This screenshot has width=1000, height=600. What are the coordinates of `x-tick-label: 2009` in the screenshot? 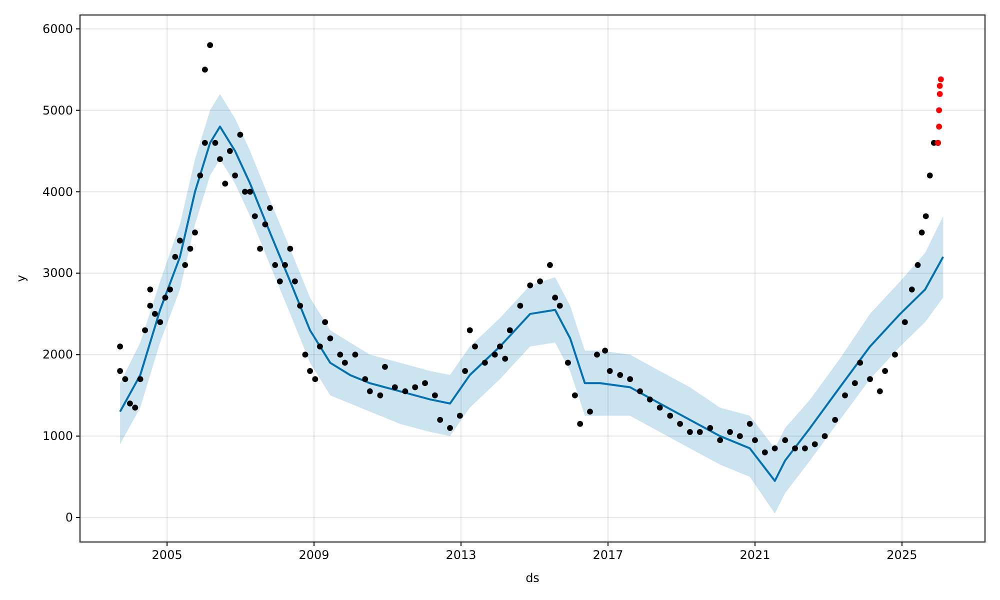 It's located at (314, 555).